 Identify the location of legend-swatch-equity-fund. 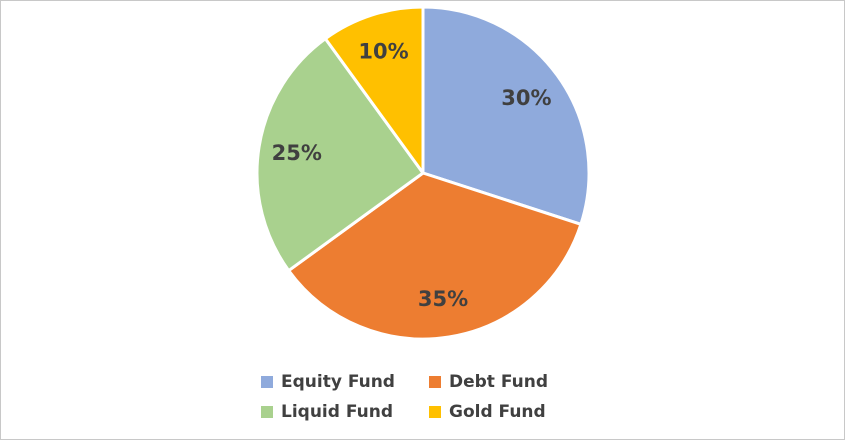
(267, 382).